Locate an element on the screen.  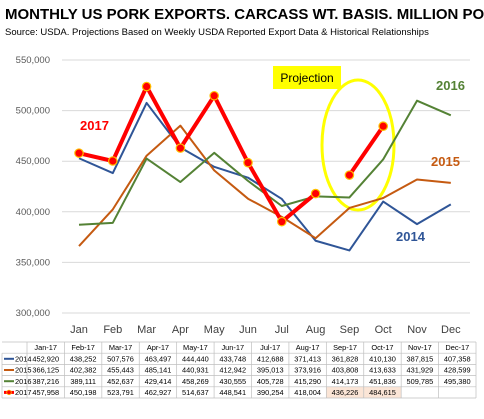
x-tick-label: Oct is located at coordinates (383, 330).